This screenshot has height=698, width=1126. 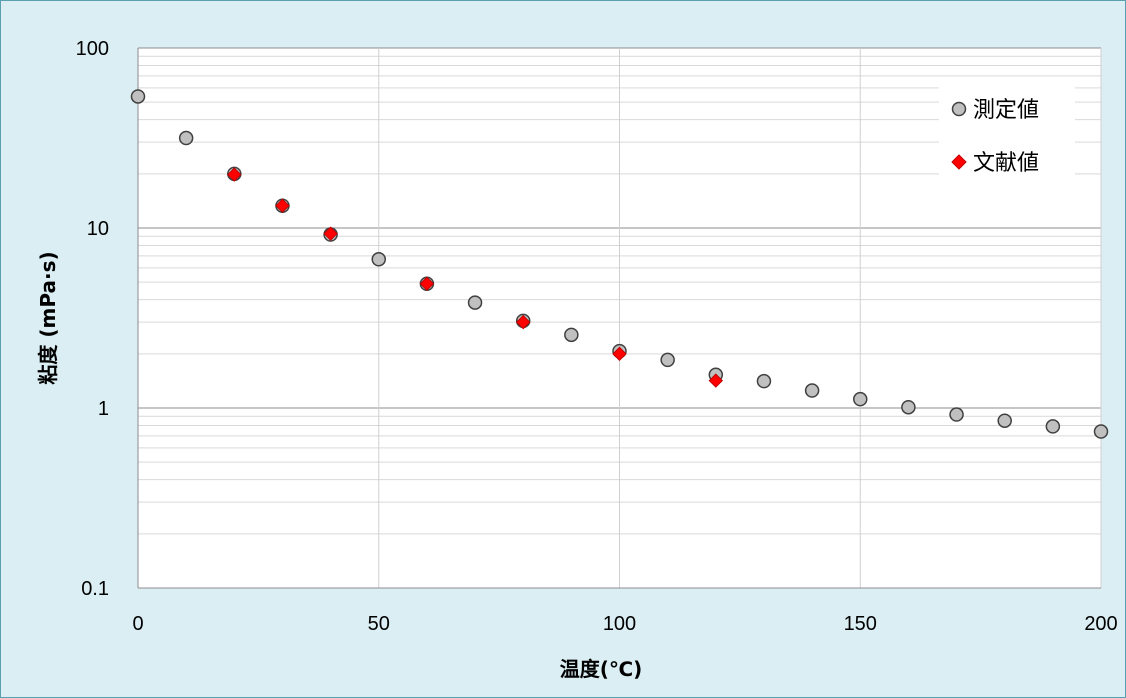 I want to click on legend-marker-literature, so click(x=959, y=162).